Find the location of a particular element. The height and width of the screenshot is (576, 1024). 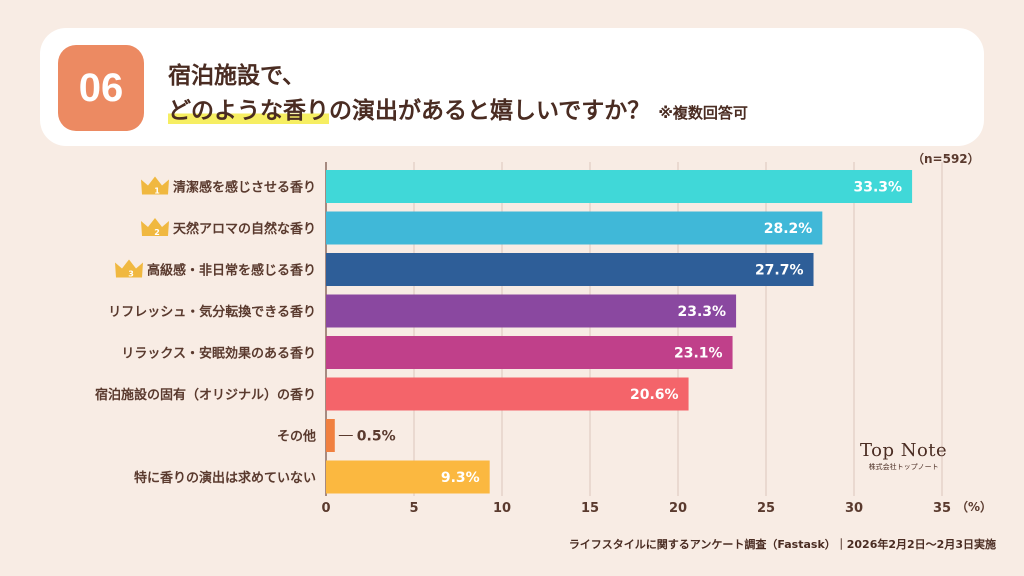

x-tick-label: 25 is located at coordinates (766, 508).